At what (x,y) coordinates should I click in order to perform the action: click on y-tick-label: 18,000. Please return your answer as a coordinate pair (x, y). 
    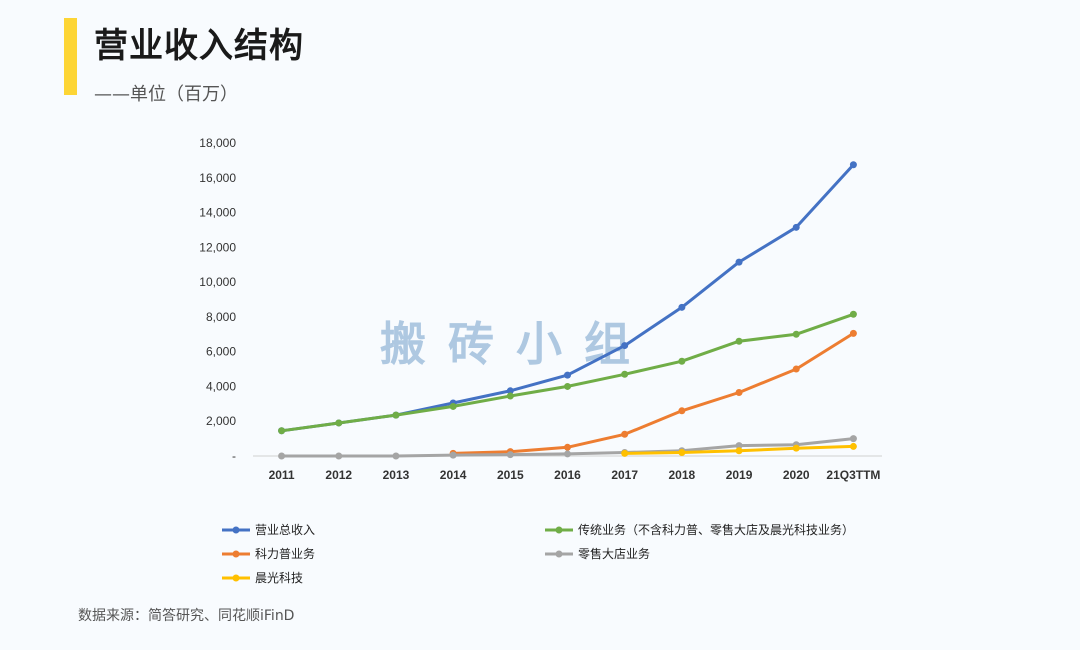
    Looking at the image, I should click on (217, 143).